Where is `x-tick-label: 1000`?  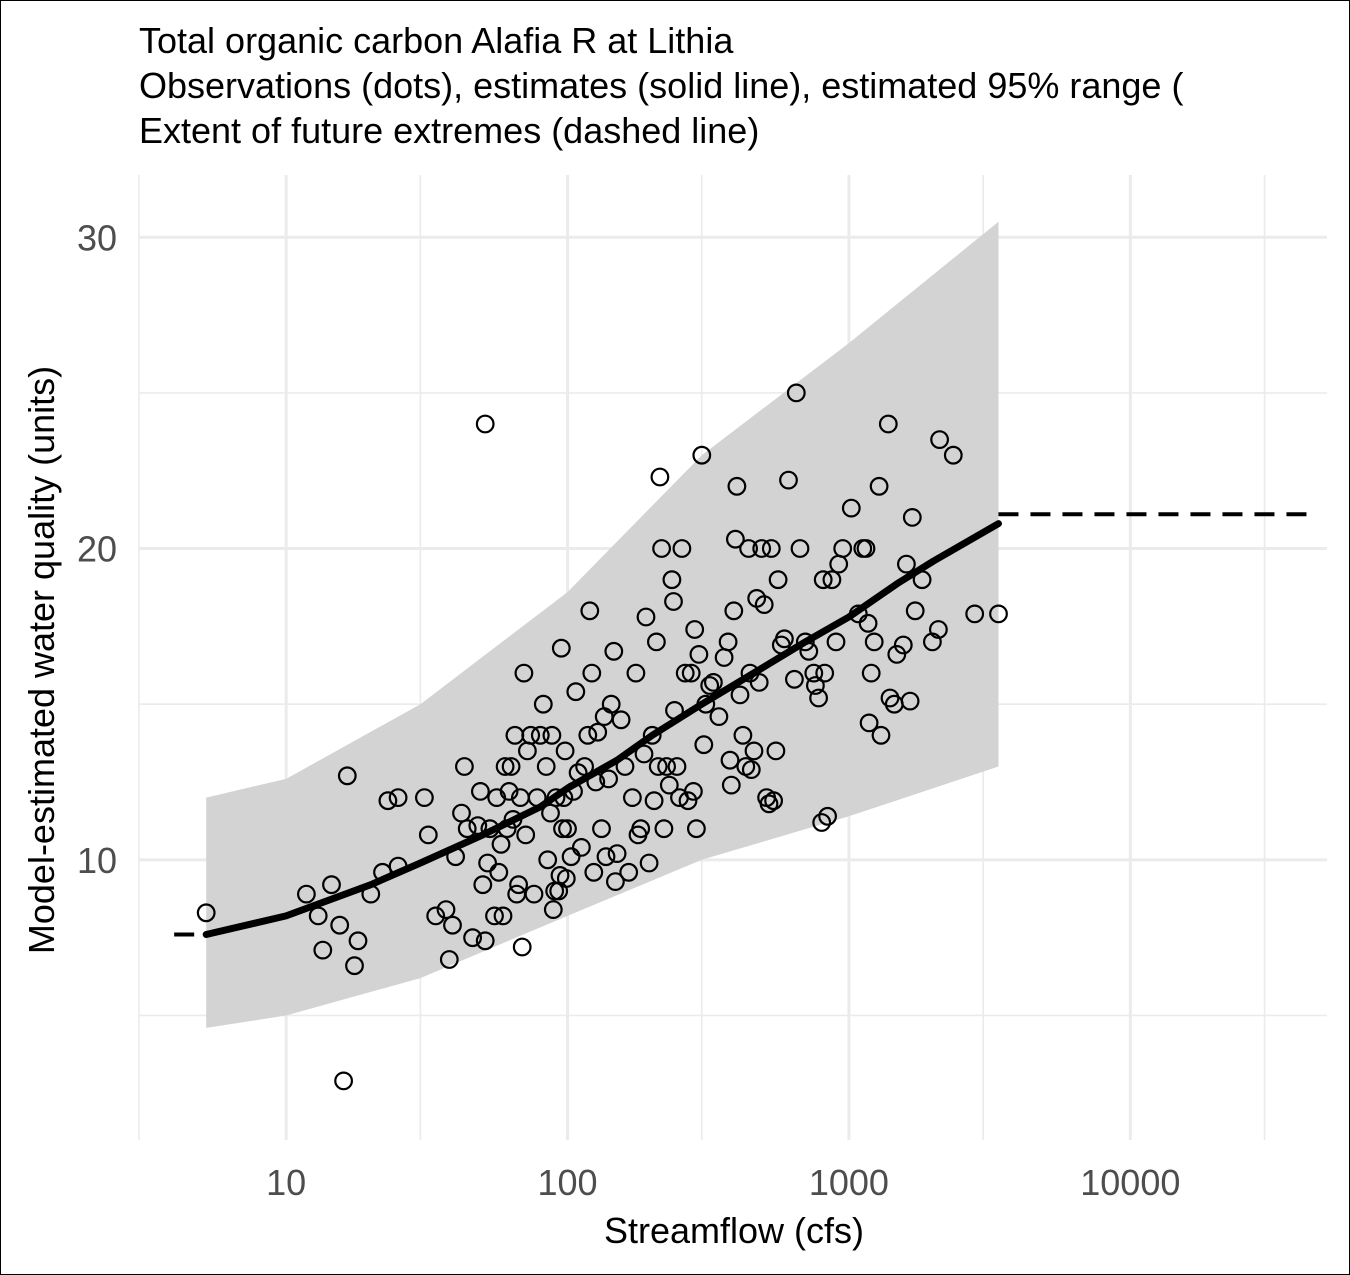
x-tick-label: 1000 is located at coordinates (849, 1182).